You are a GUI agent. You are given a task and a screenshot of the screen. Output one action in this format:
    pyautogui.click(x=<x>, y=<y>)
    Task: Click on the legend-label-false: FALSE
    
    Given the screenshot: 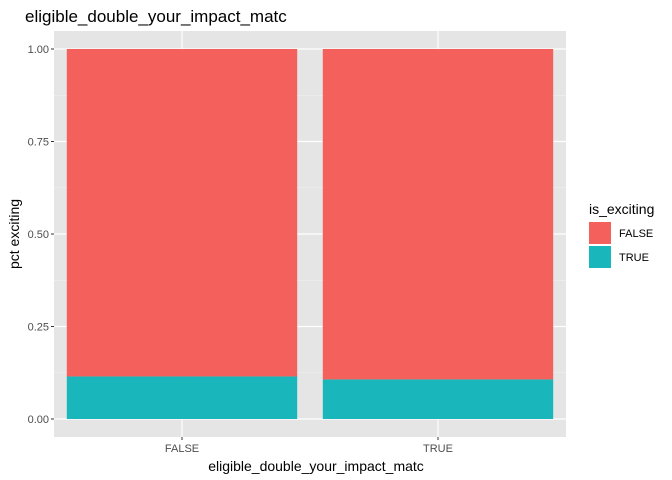 What is the action you would take?
    pyautogui.click(x=636, y=234)
    